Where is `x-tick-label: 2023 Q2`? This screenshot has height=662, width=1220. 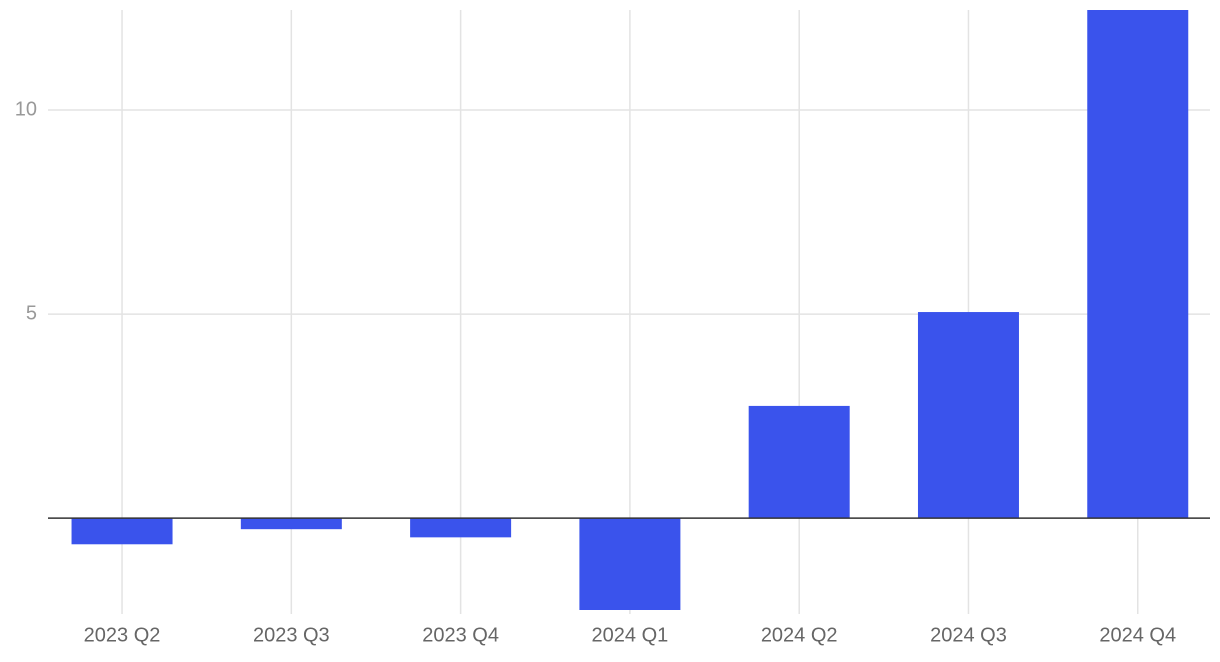 x-tick-label: 2023 Q2 is located at coordinates (122, 635).